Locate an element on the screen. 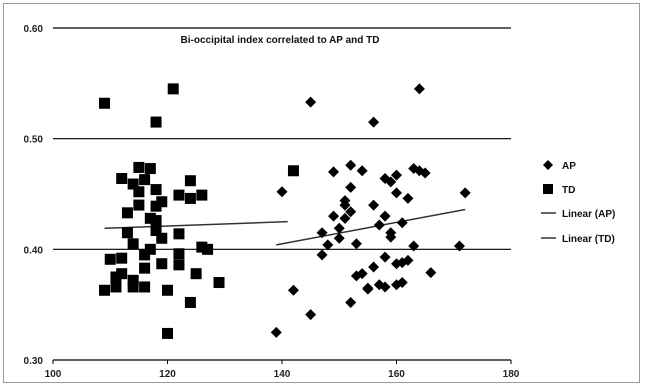 This screenshot has width=645, height=388. legend-item-linear-td: Linear (TD) is located at coordinates (578, 239).